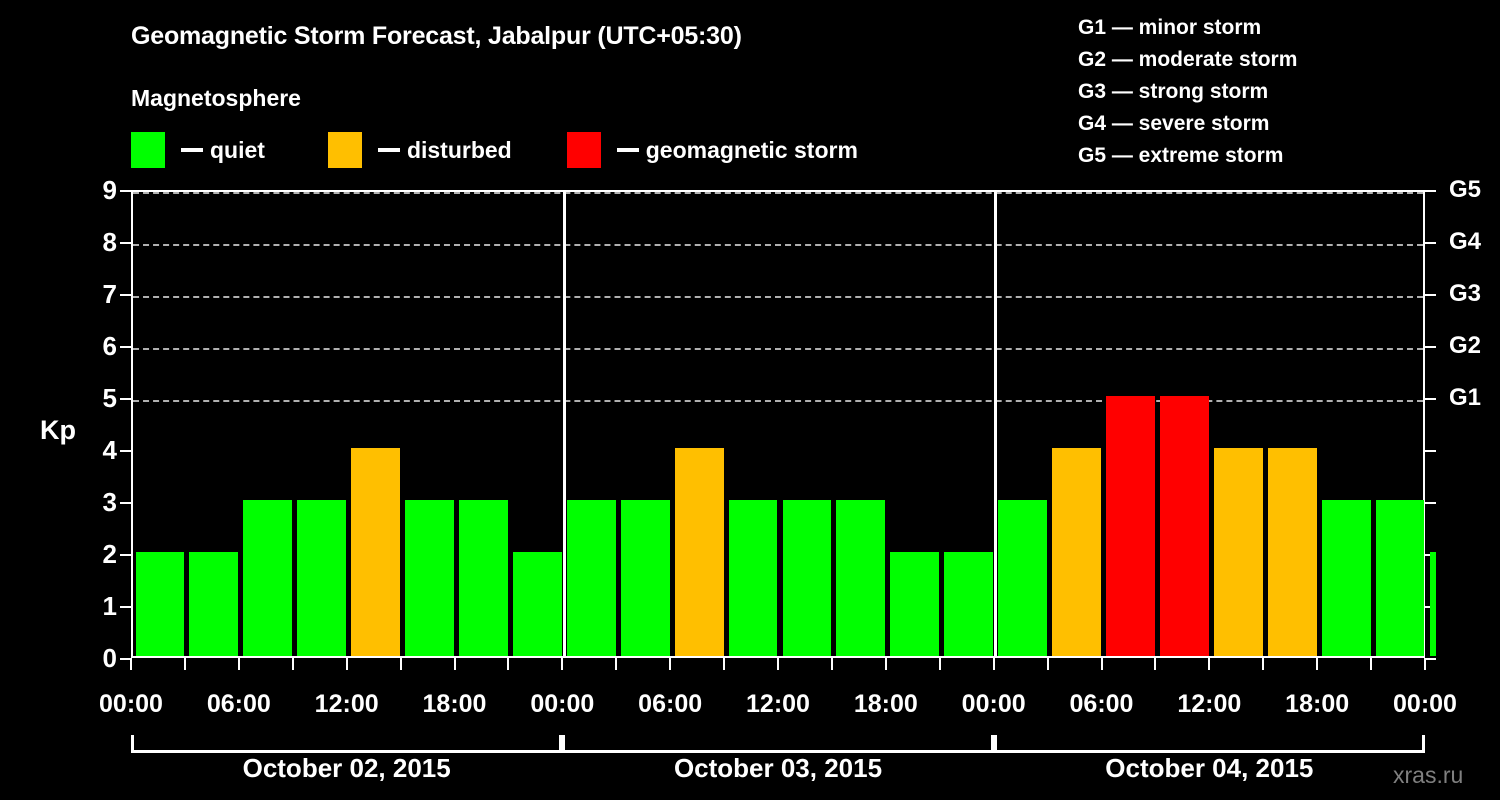  I want to click on y-axis-tick-label-6: 6, so click(109, 346).